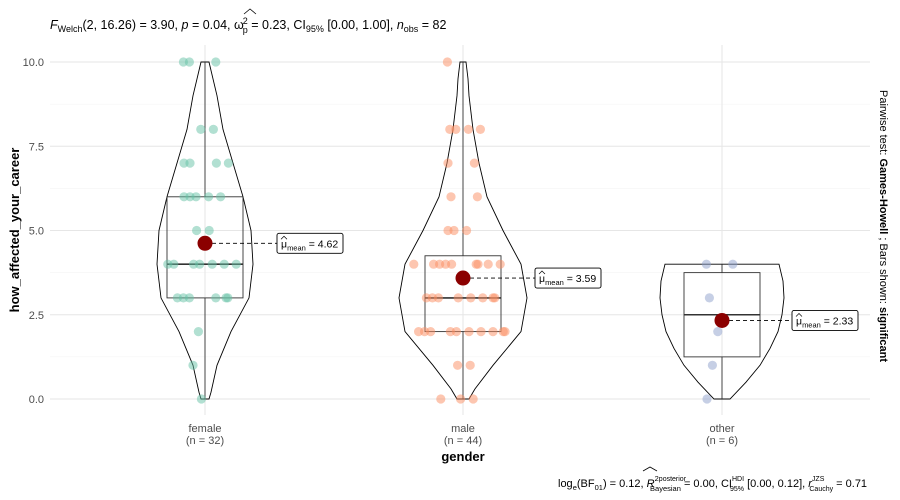 This screenshot has height=500, width=900. What do you see at coordinates (204, 429) in the screenshot?
I see `x-tick-label: female` at bounding box center [204, 429].